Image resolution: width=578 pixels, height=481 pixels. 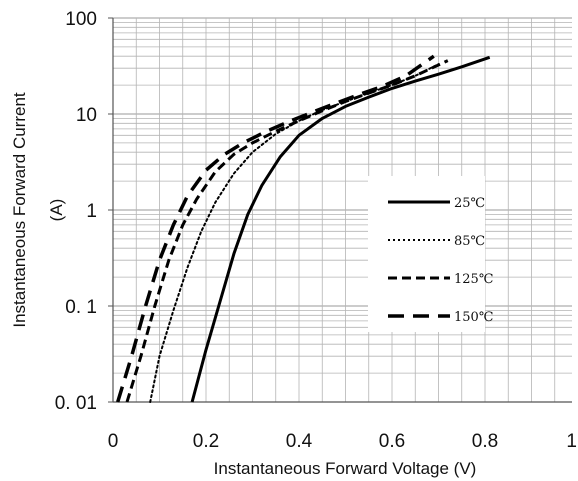 What do you see at coordinates (571, 441) in the screenshot?
I see `x-tick-label: 1` at bounding box center [571, 441].